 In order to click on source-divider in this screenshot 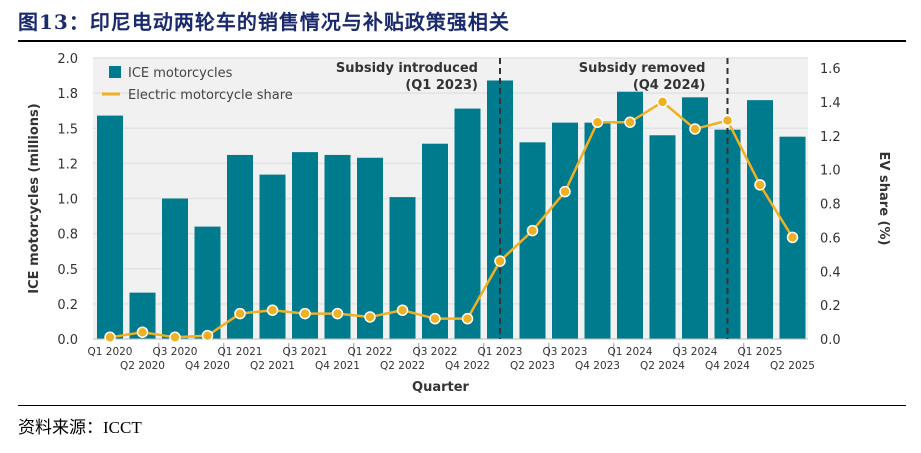, I will do `click(462, 405)`.